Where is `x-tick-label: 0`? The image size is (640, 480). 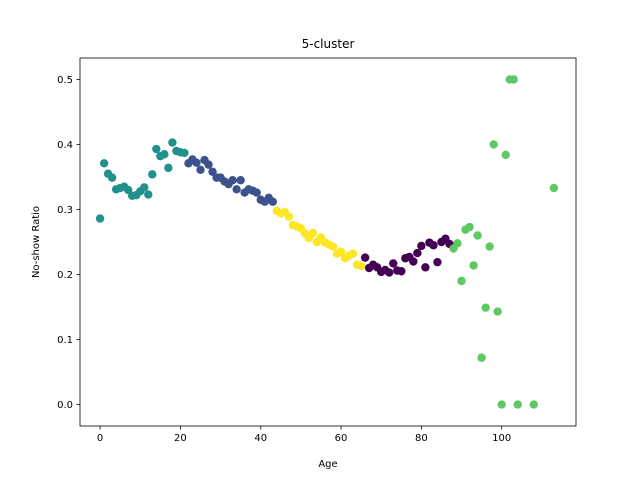 x-tick-label: 0 is located at coordinates (100, 438).